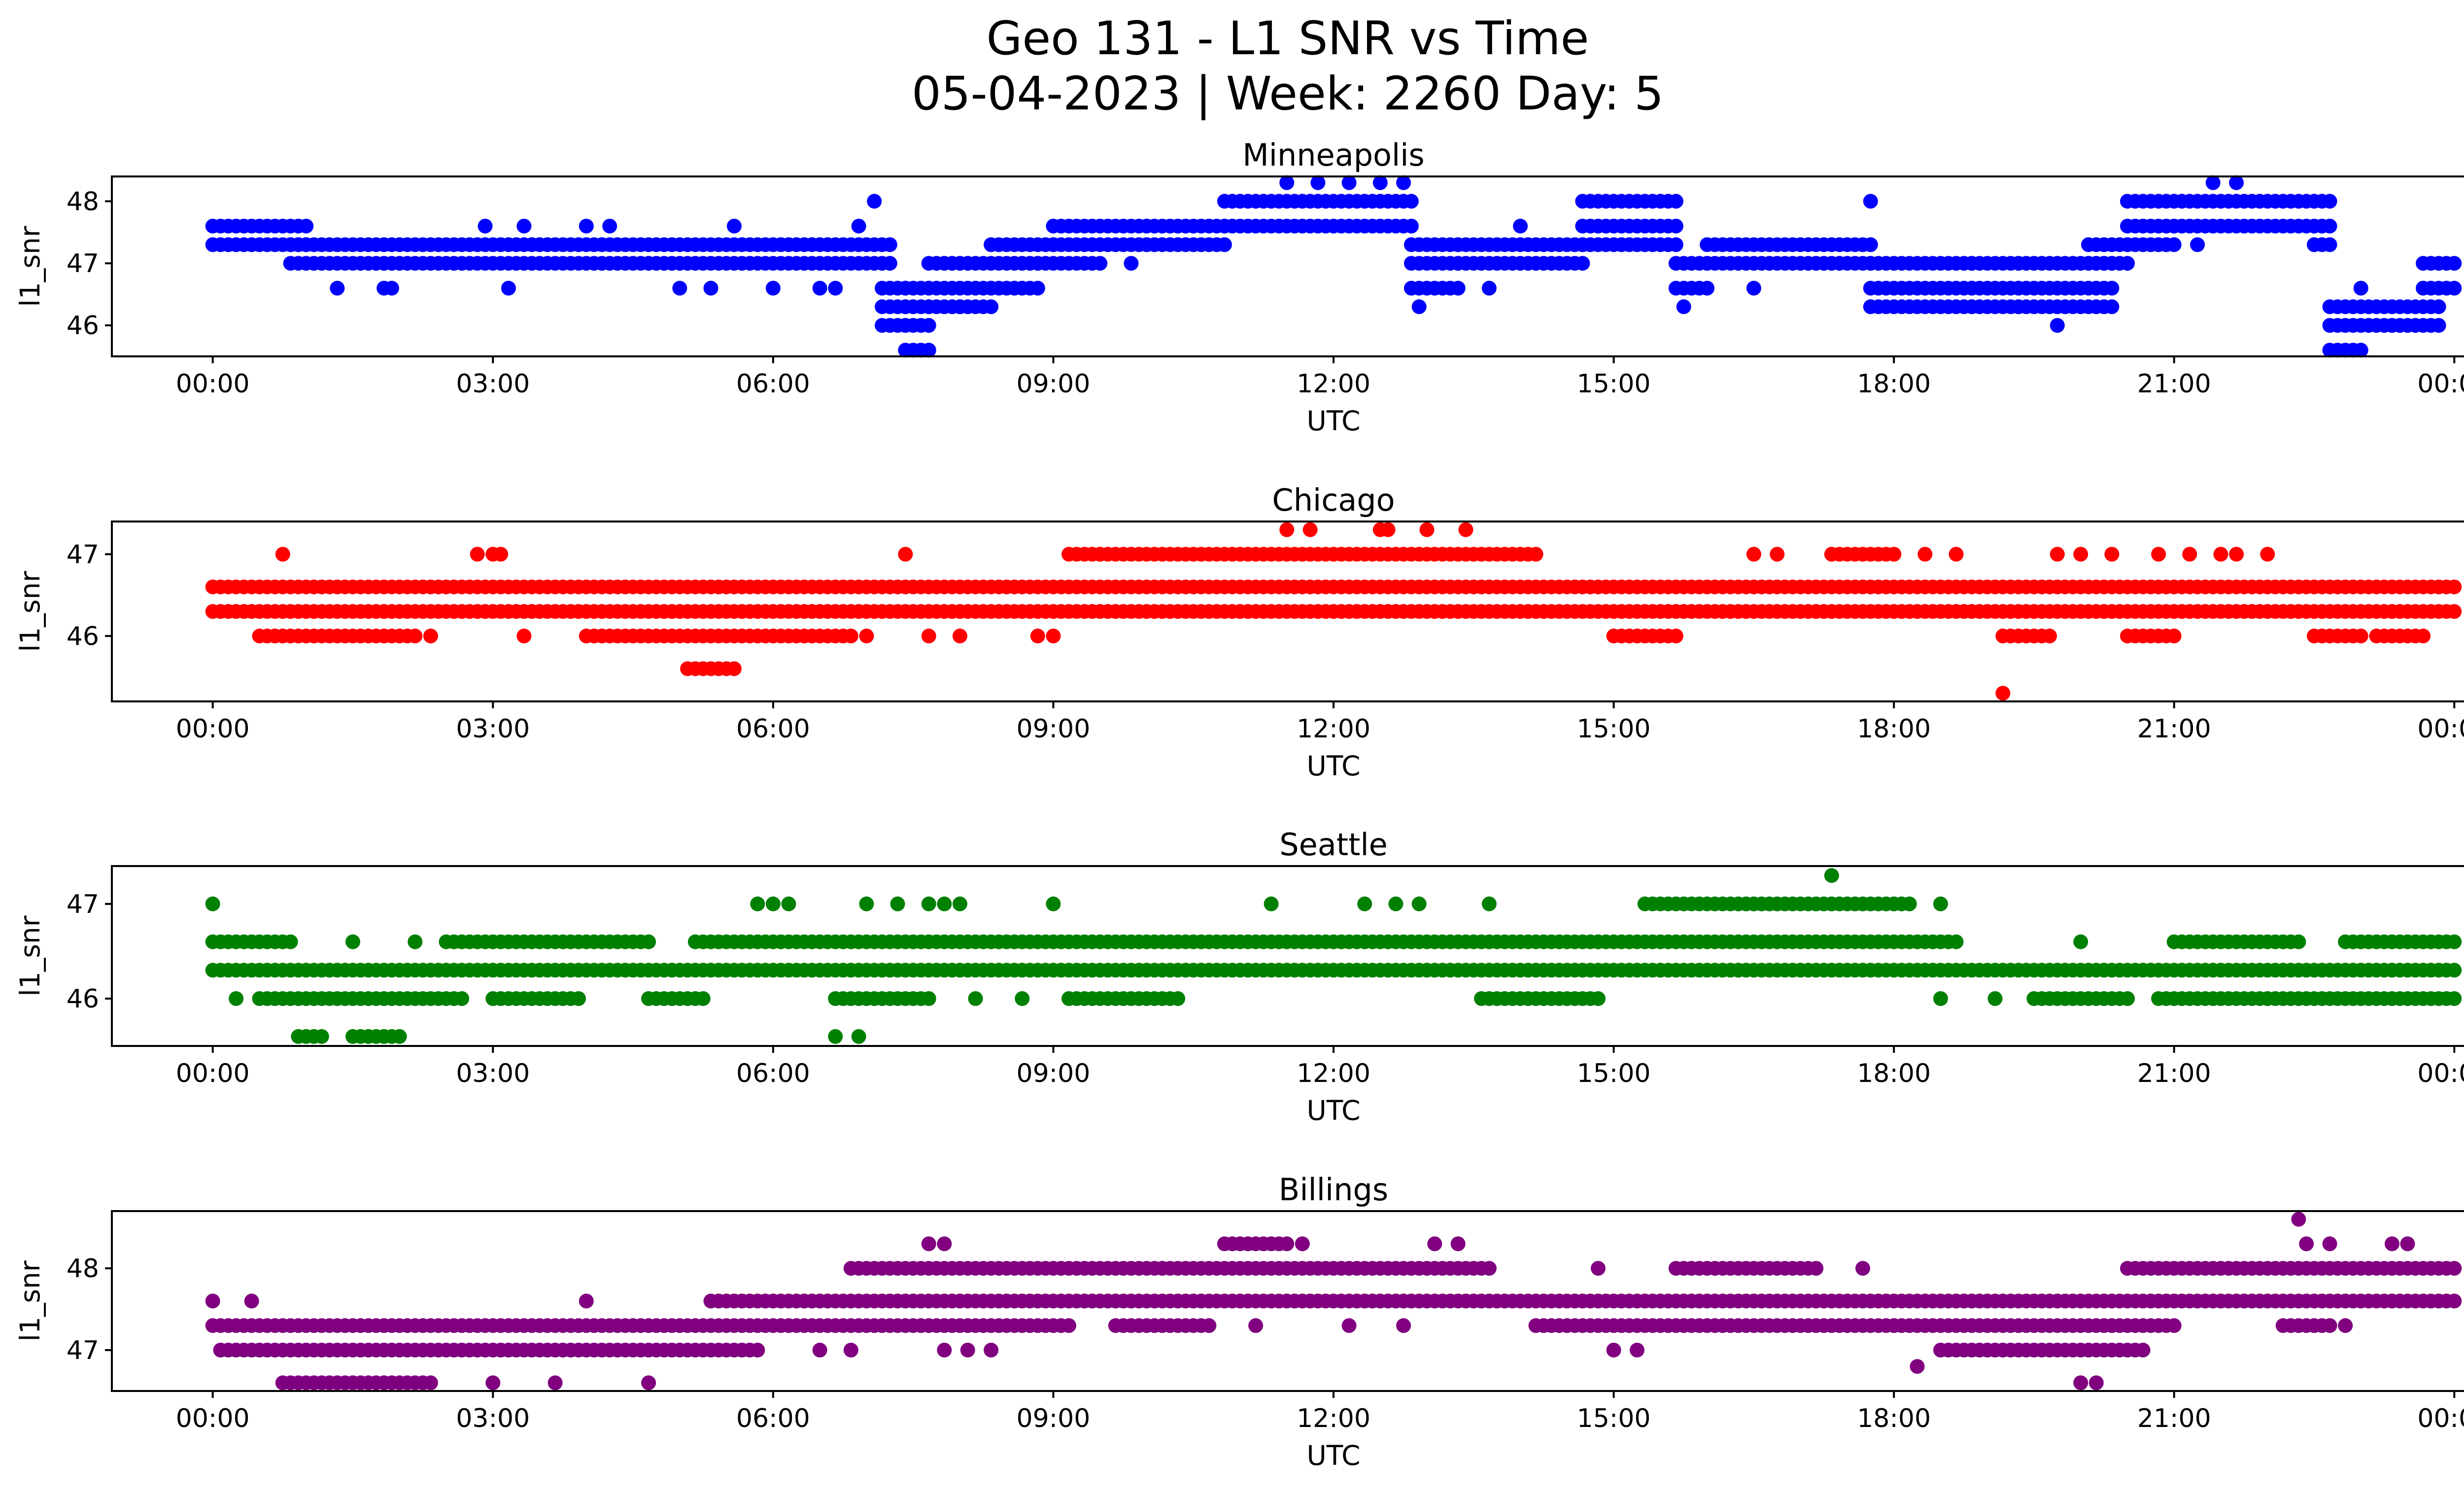 Image resolution: width=2464 pixels, height=1495 pixels. I want to click on subplot-title: Seattle, so click(1333, 845).